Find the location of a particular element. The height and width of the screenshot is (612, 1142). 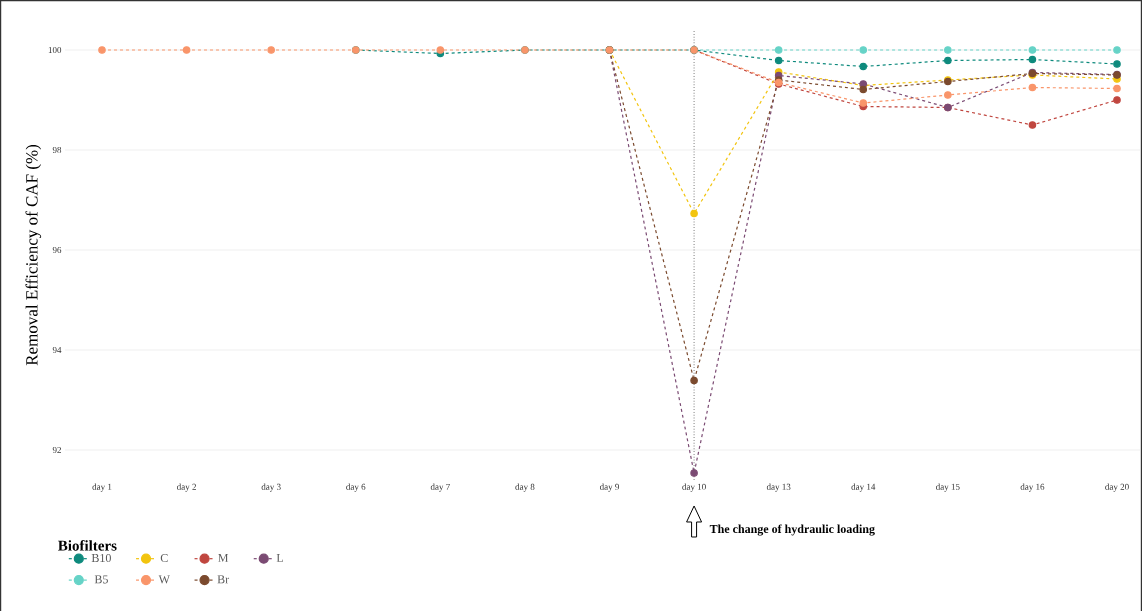

x-tick-label: day 7 is located at coordinates (440, 487).